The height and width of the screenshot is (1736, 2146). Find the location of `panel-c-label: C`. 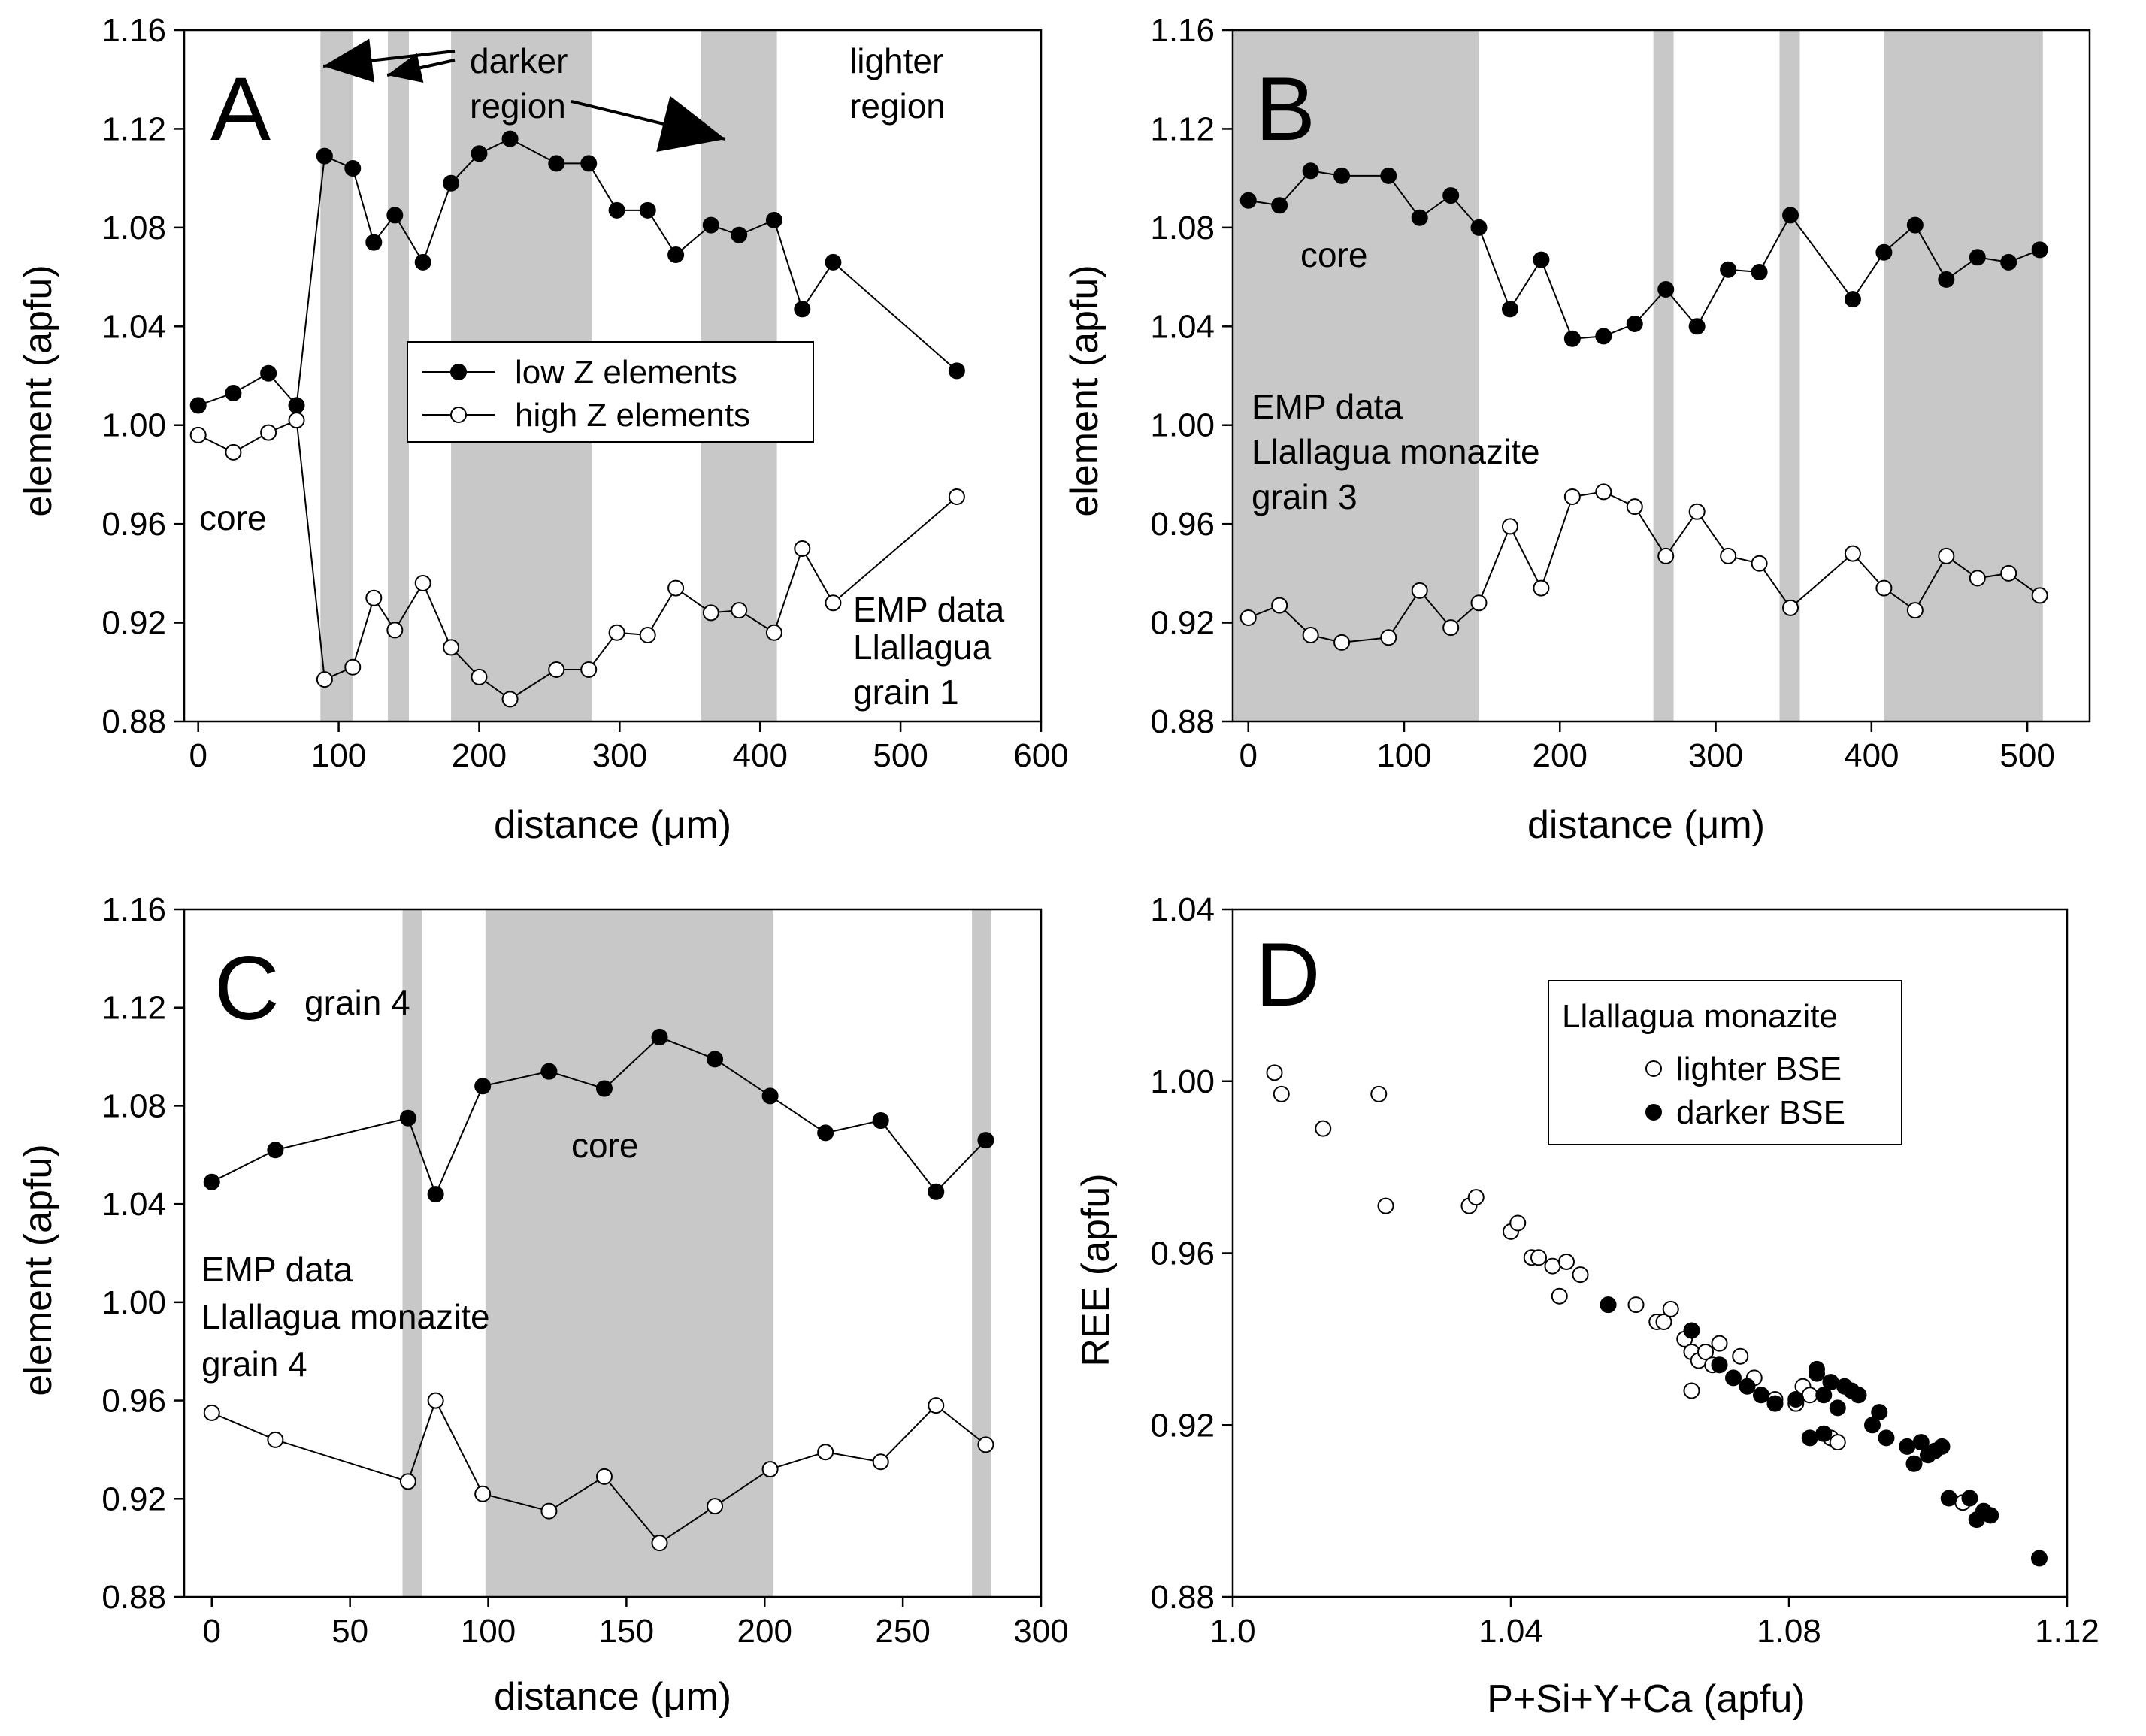

panel-c-label: C is located at coordinates (247, 988).